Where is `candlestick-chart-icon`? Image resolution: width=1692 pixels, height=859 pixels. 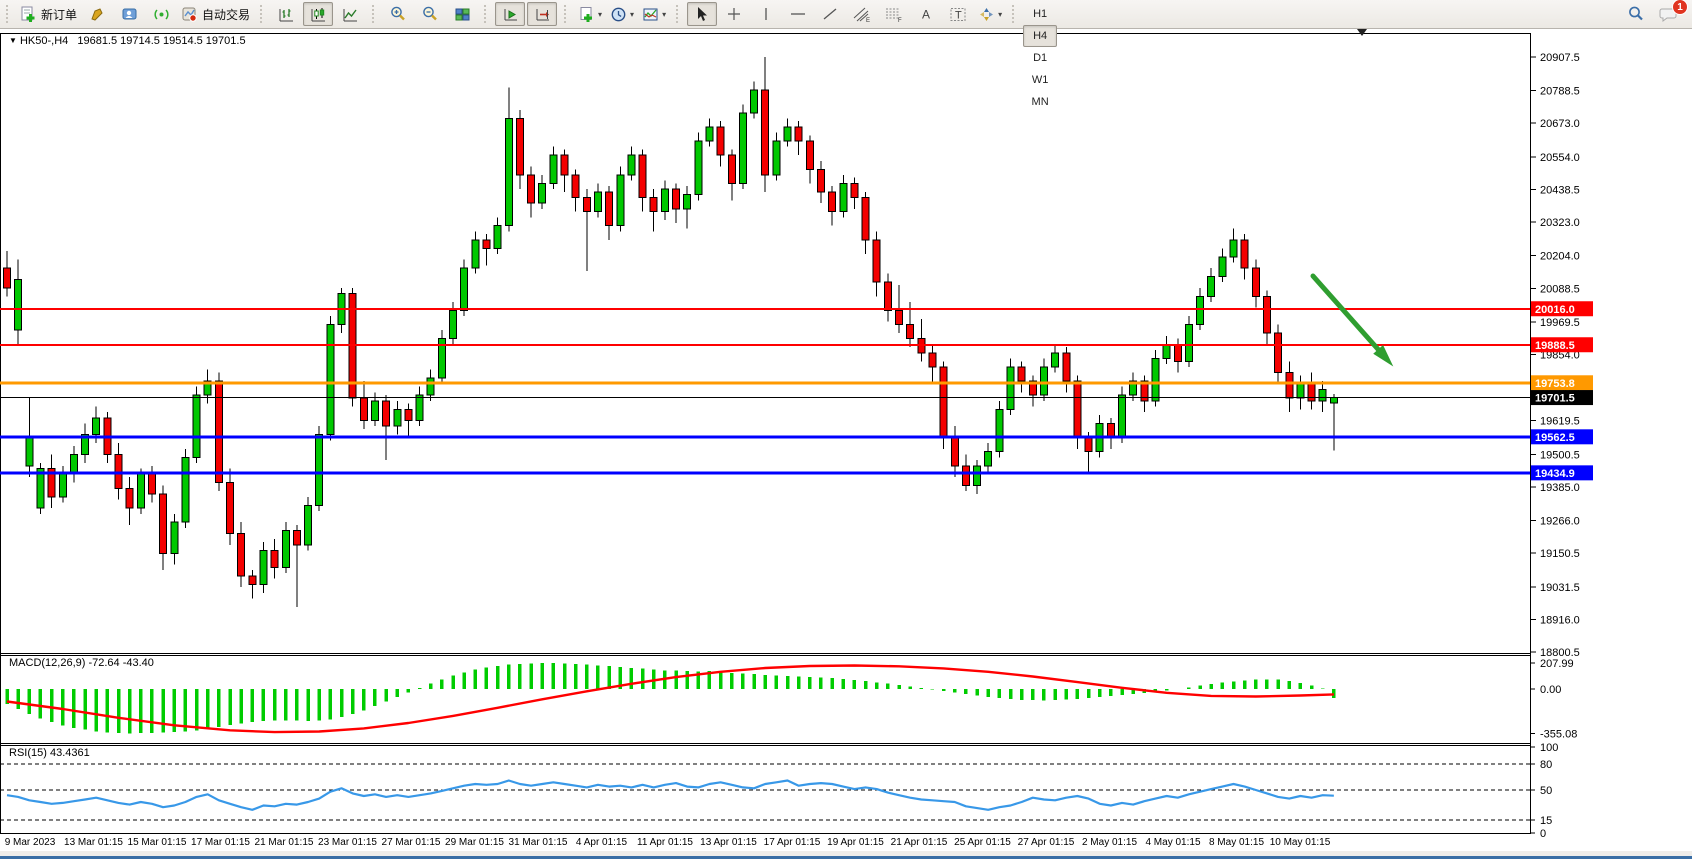 candlestick-chart-icon is located at coordinates (318, 14).